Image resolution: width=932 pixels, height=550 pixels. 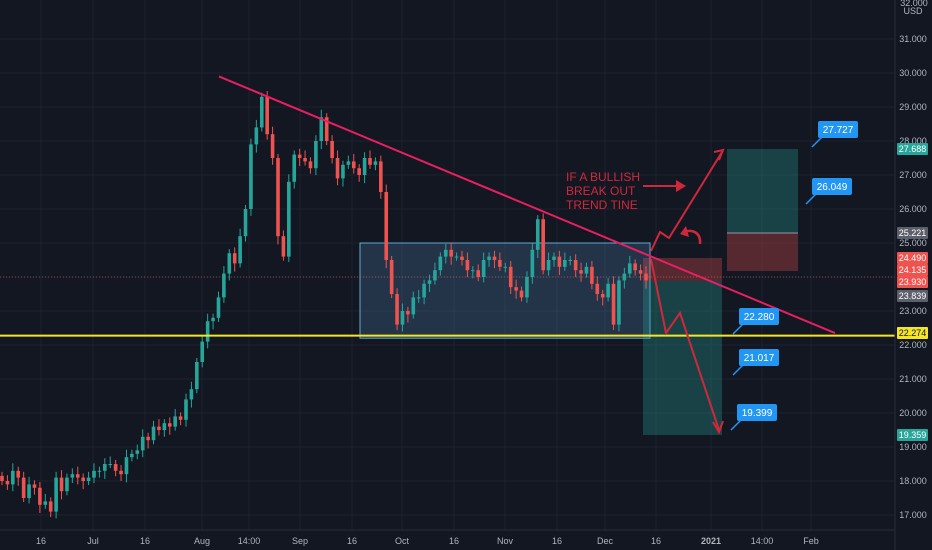 I want to click on annotation-line-1: IF A BULLISH, so click(x=603, y=177).